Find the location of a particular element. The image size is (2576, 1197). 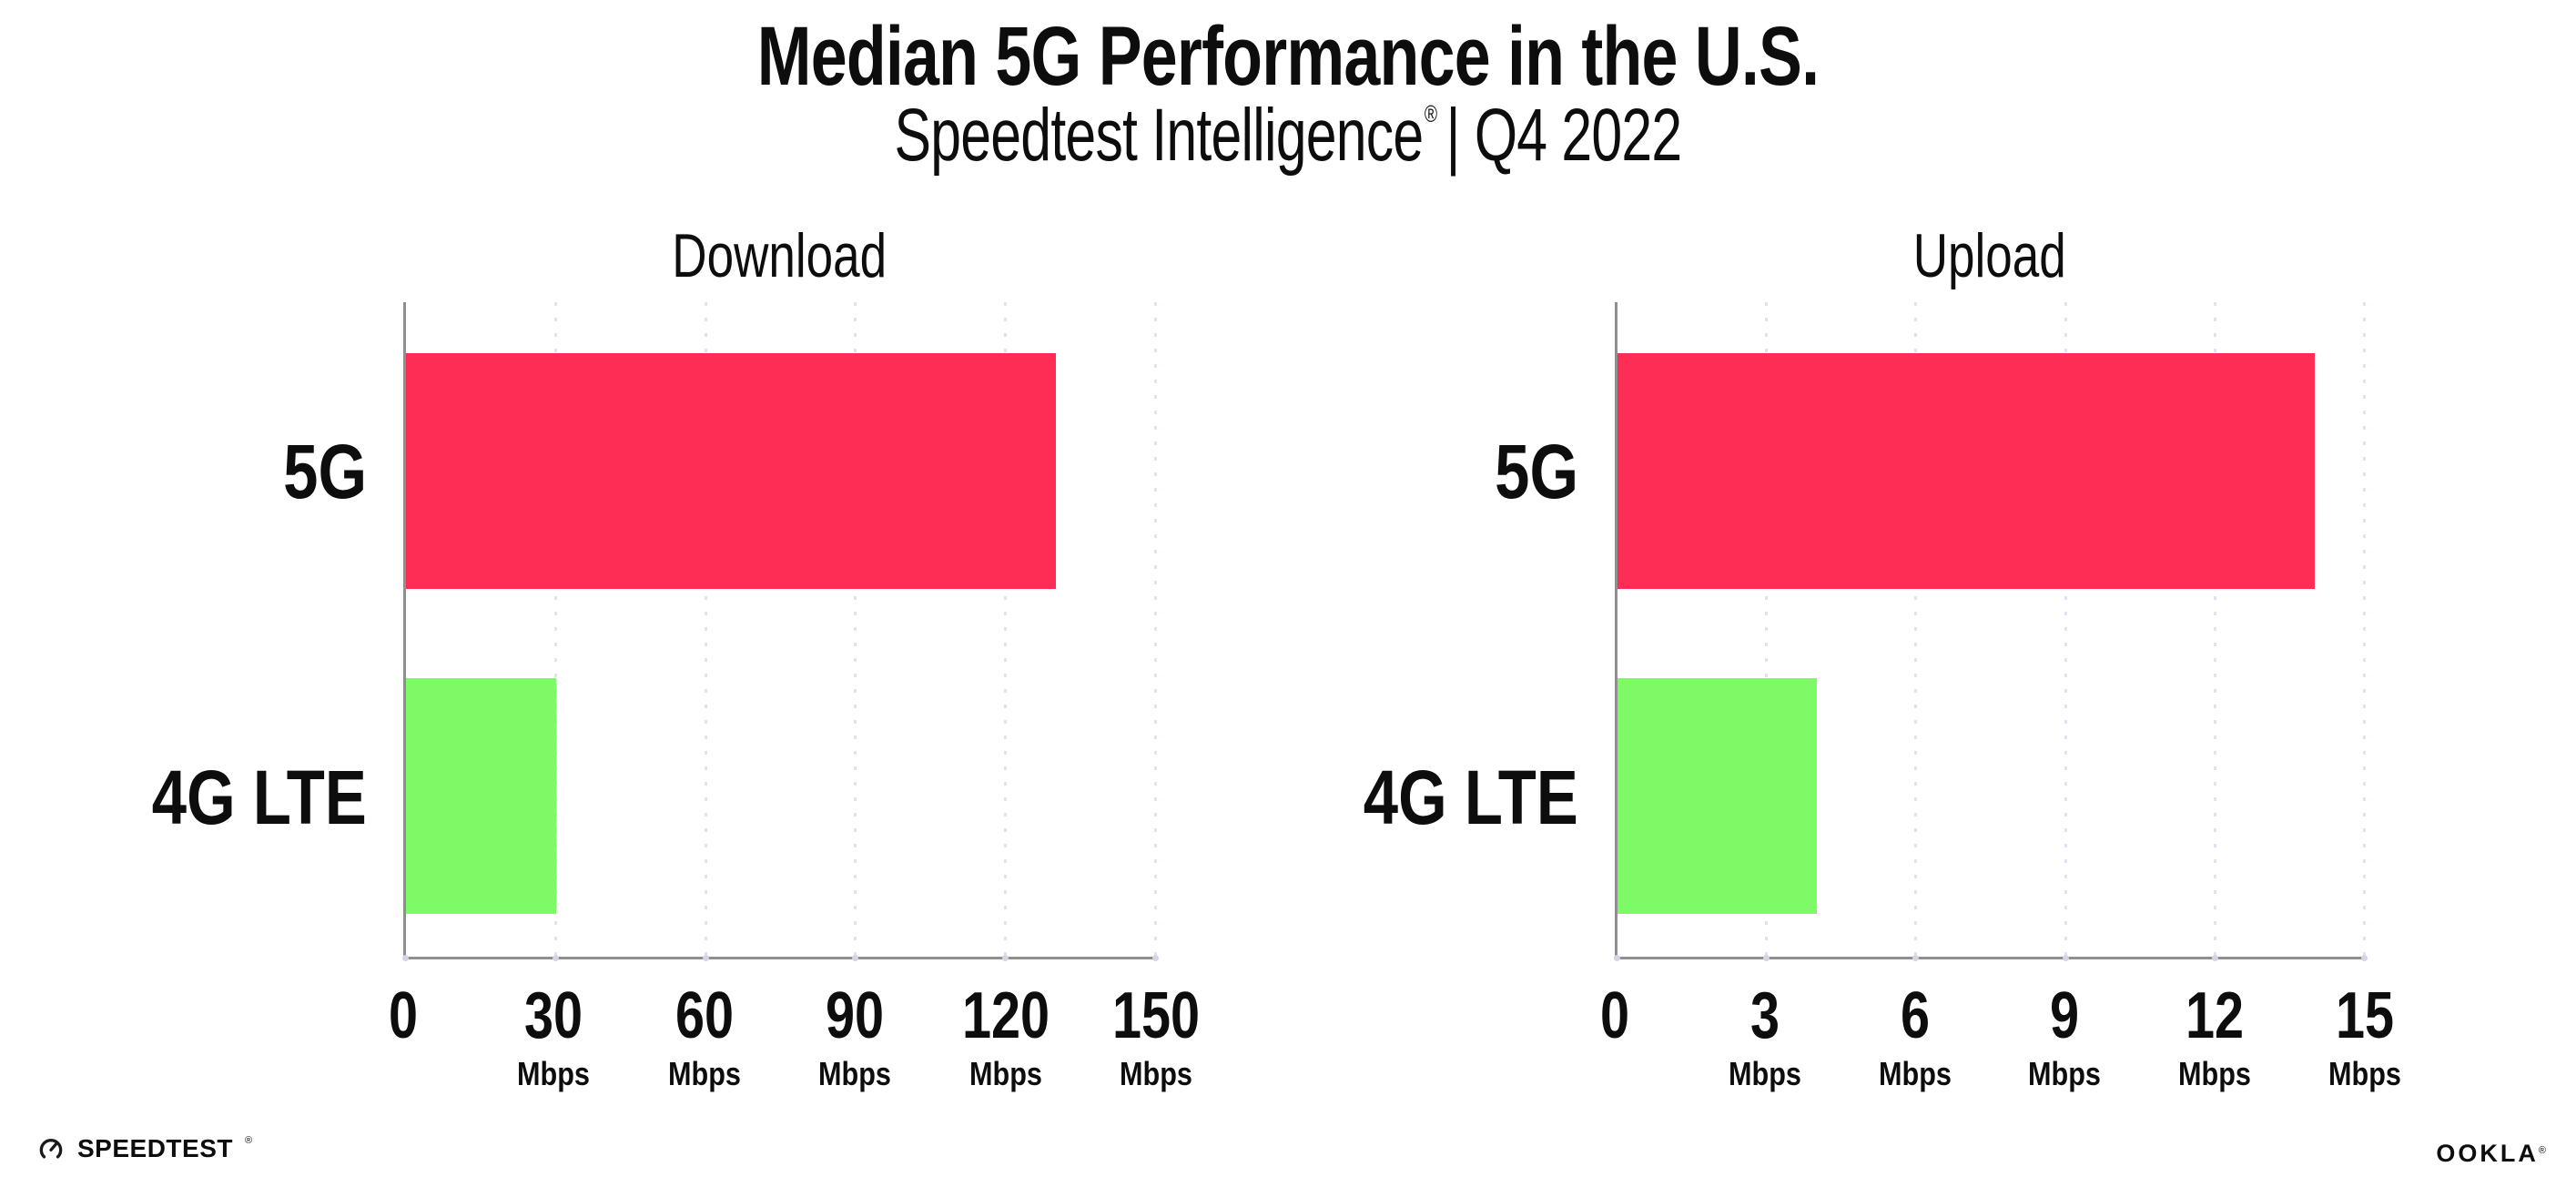

upload-x-axis: 0 3 Mbps 6 Mbps 9 Mbps 12 Mbps 15 Mbps is located at coordinates (2000, 1056).